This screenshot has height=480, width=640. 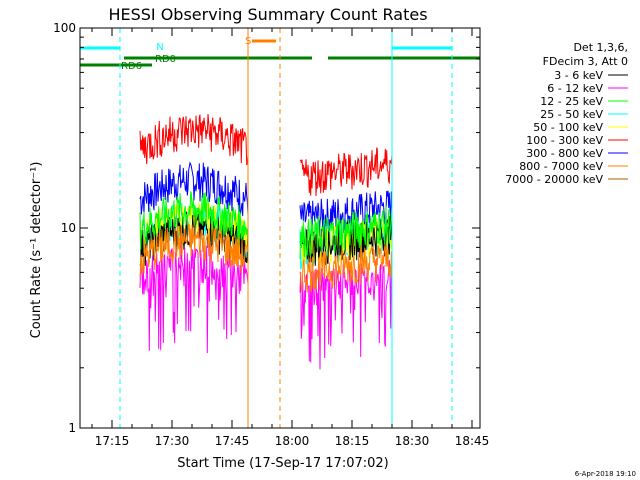 What do you see at coordinates (352, 441) in the screenshot?
I see `x-tick-label-4: 18:15` at bounding box center [352, 441].